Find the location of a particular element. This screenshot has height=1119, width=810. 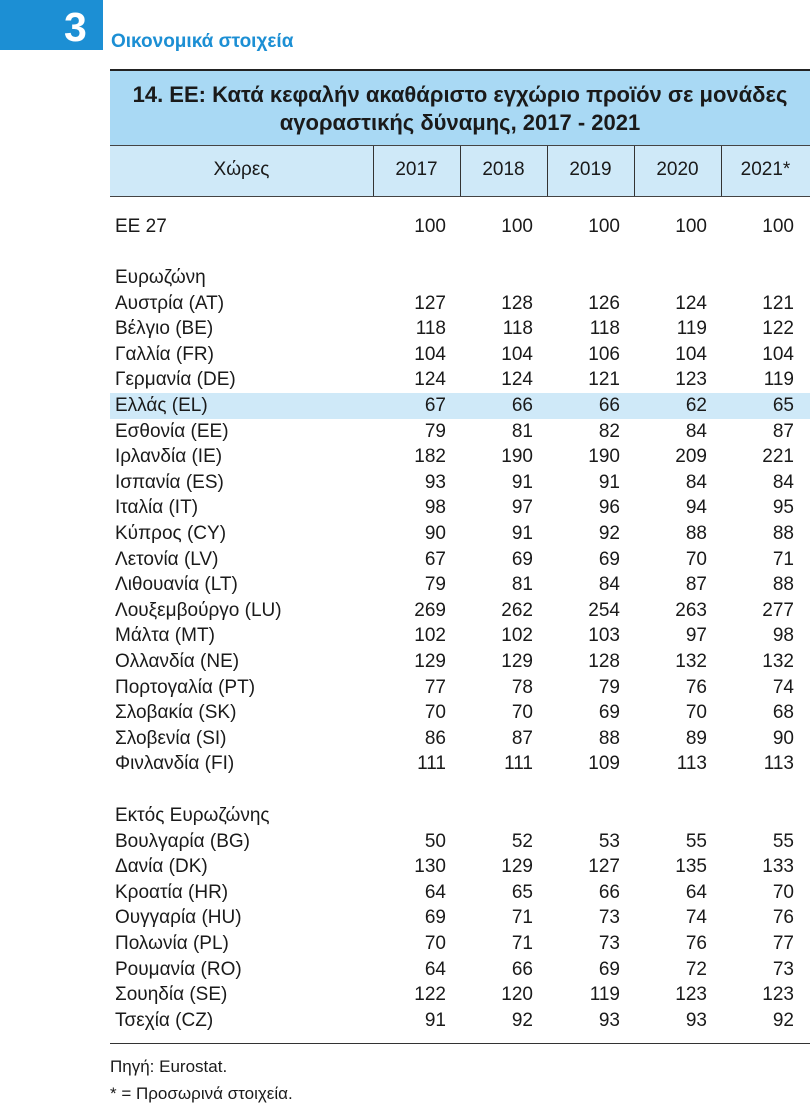

value-cell: 118 is located at coordinates (604, 329).